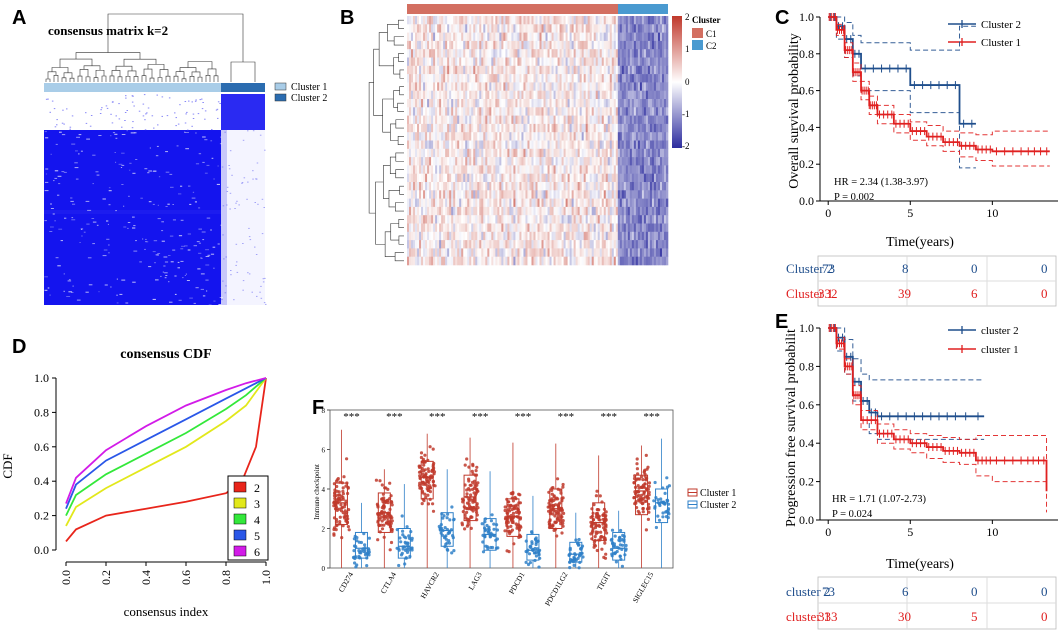 The height and width of the screenshot is (633, 1059). Describe the element at coordinates (904, 616) in the screenshot. I see `e-risk-cell: 30` at that location.